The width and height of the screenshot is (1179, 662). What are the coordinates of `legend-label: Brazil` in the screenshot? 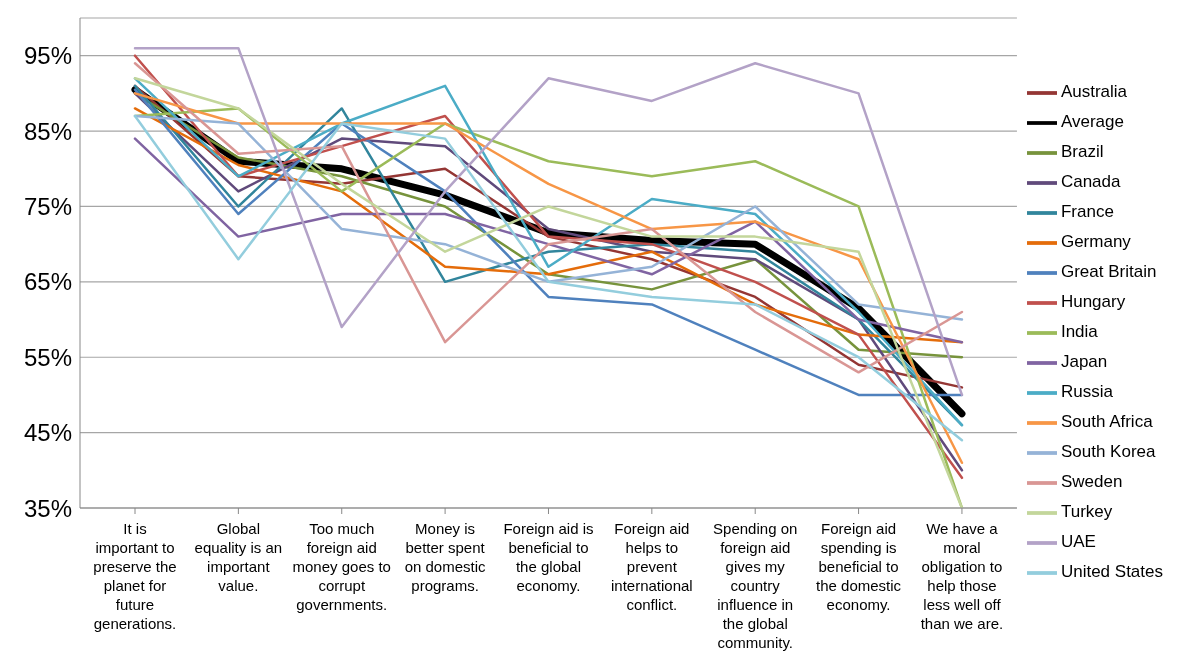 It's located at (1082, 152).